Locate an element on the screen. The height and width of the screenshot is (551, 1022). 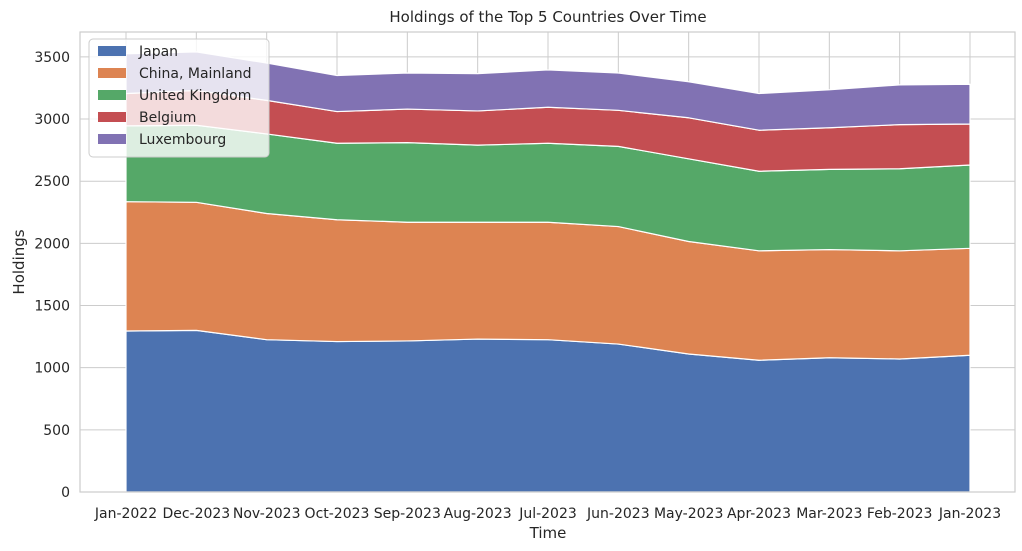
legend-label-belgium: Belgium is located at coordinates (167, 118).